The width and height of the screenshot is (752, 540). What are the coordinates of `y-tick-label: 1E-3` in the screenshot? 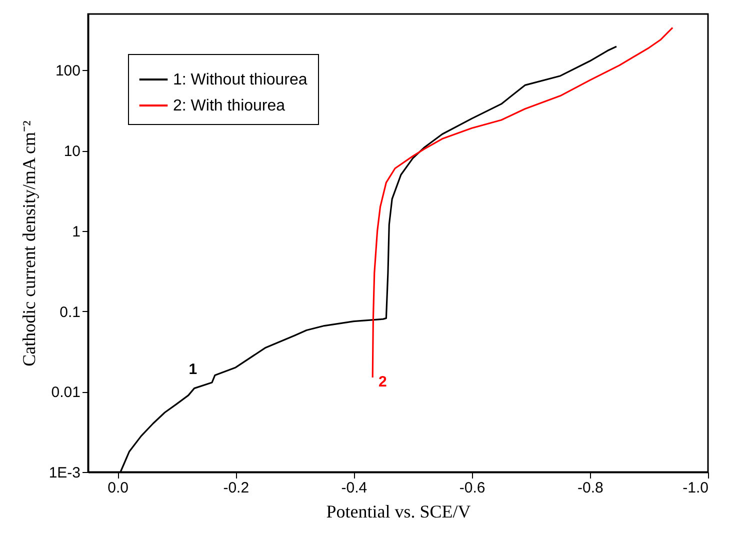 It's located at (64, 473).